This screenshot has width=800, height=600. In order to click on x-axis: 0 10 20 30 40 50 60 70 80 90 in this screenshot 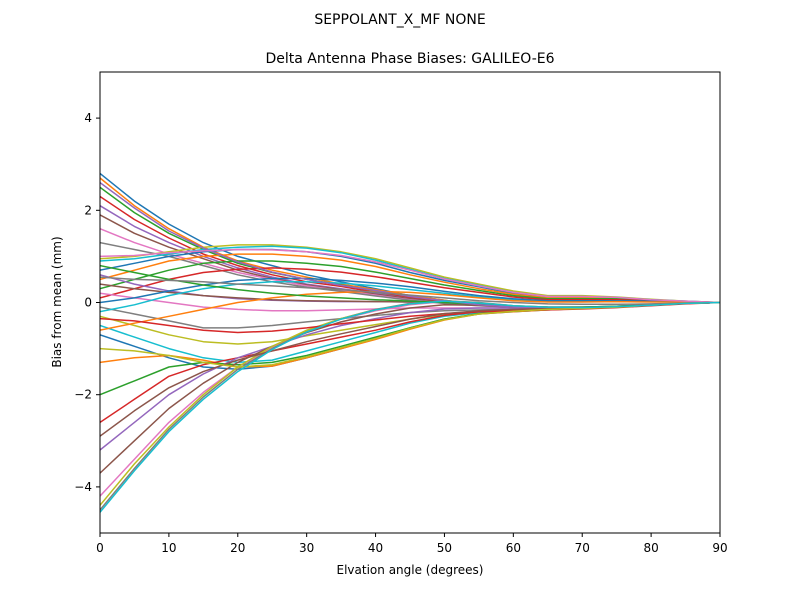, I will do `click(412, 544)`.